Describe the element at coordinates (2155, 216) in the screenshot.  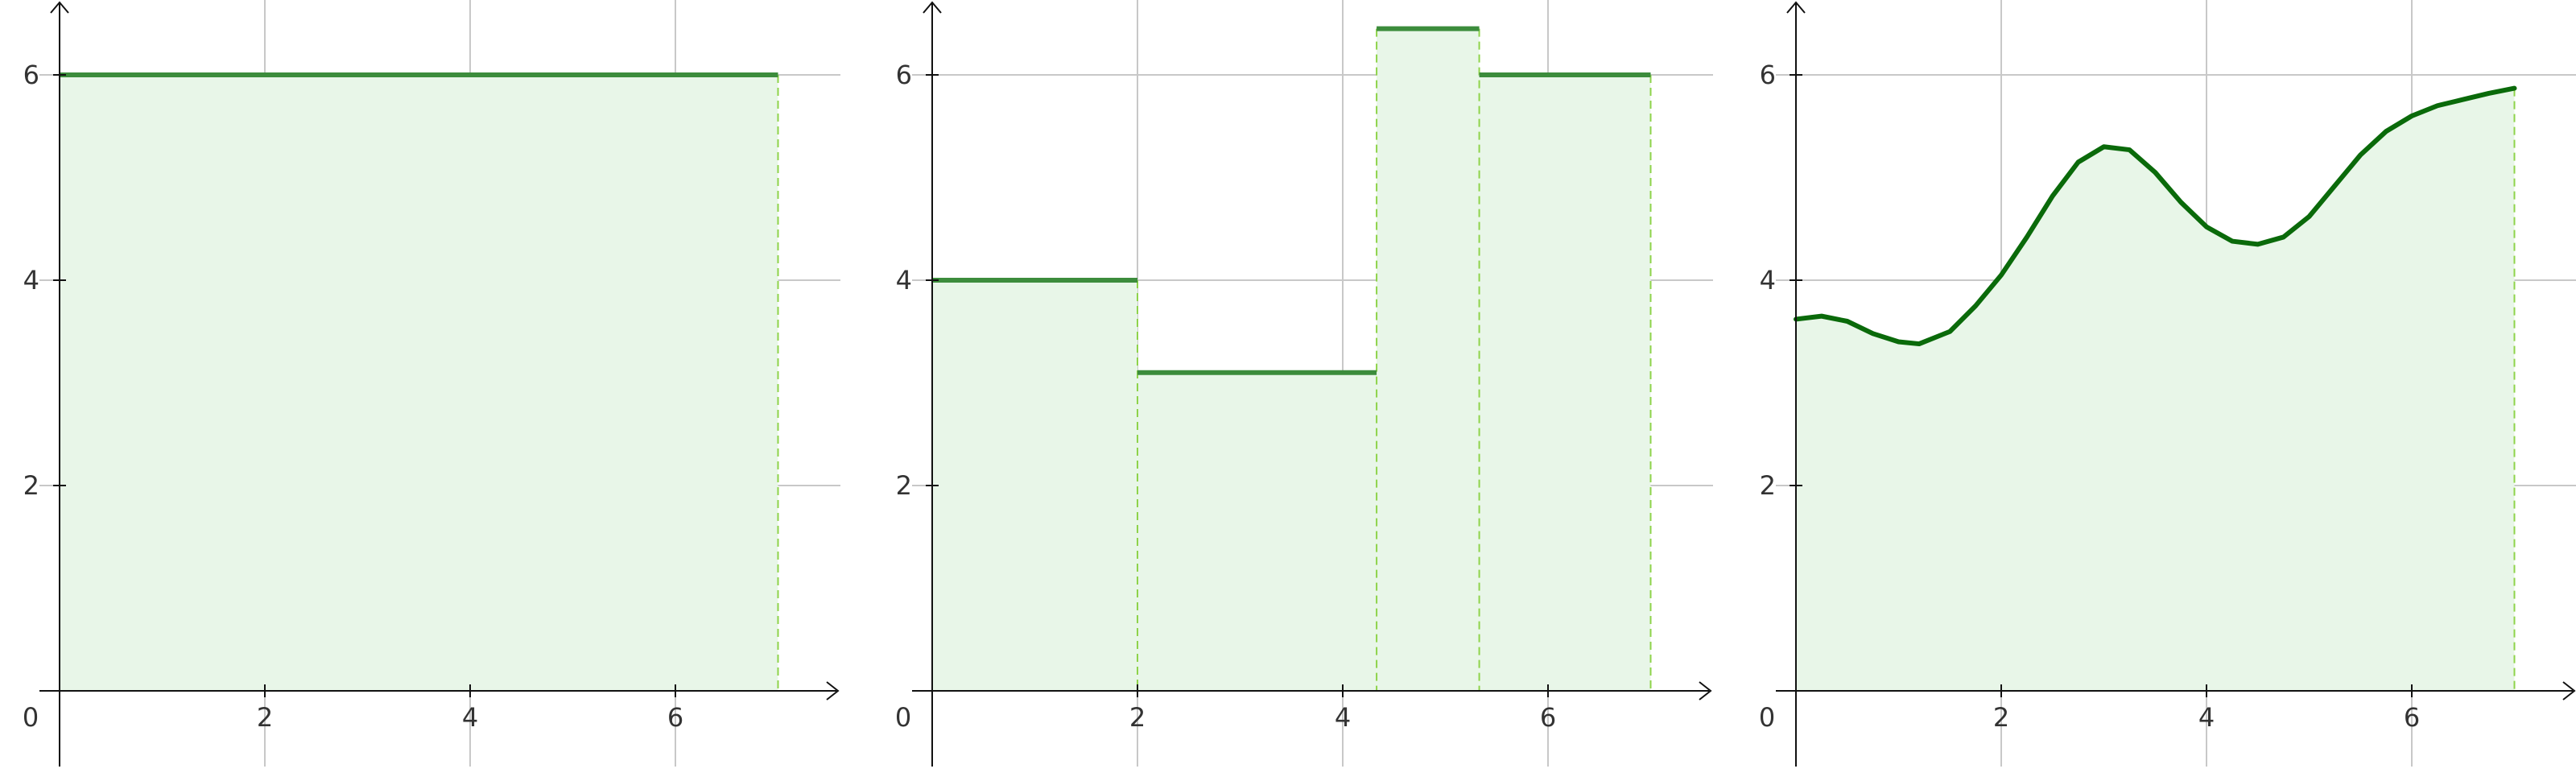
I see `function-curve` at that location.